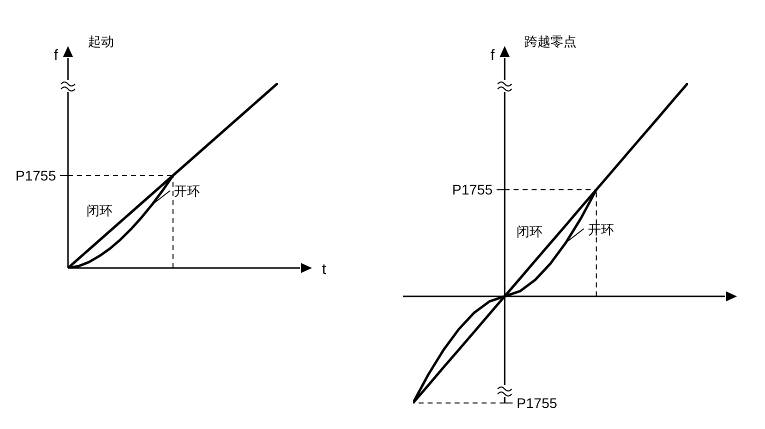  Describe the element at coordinates (324, 269) in the screenshot. I see `x-axis-title: t` at that location.